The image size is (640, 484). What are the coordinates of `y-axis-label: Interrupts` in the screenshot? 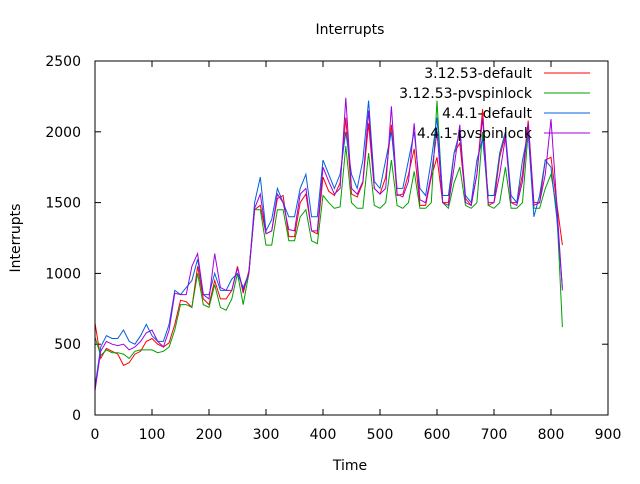 It's located at (16, 238).